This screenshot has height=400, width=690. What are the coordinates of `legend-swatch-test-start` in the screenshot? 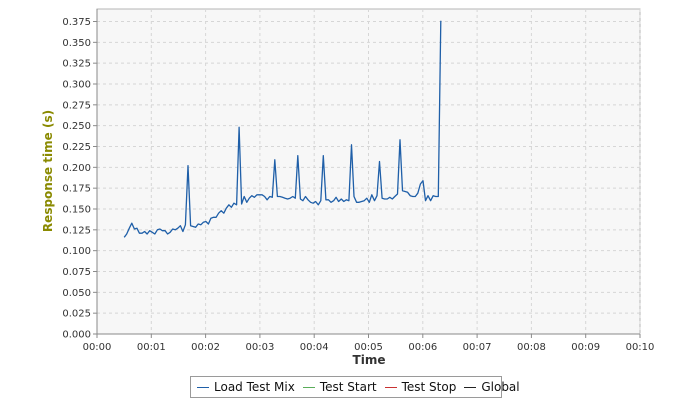 It's located at (308, 387).